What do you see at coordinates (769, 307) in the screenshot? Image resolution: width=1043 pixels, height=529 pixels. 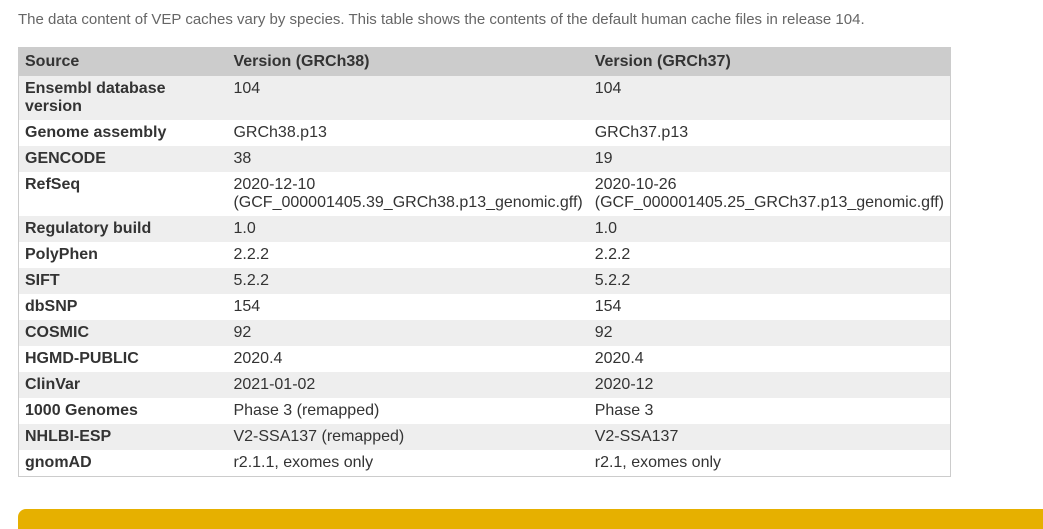 I see `grch37-cell: 154` at bounding box center [769, 307].